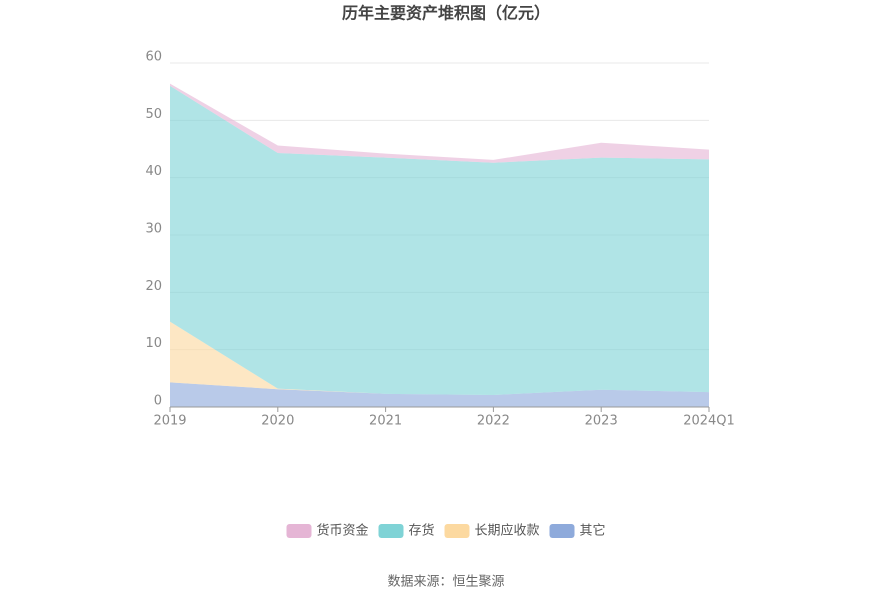 This screenshot has height=603, width=893. Describe the element at coordinates (153, 114) in the screenshot. I see `y-tick-label: 50` at that location.